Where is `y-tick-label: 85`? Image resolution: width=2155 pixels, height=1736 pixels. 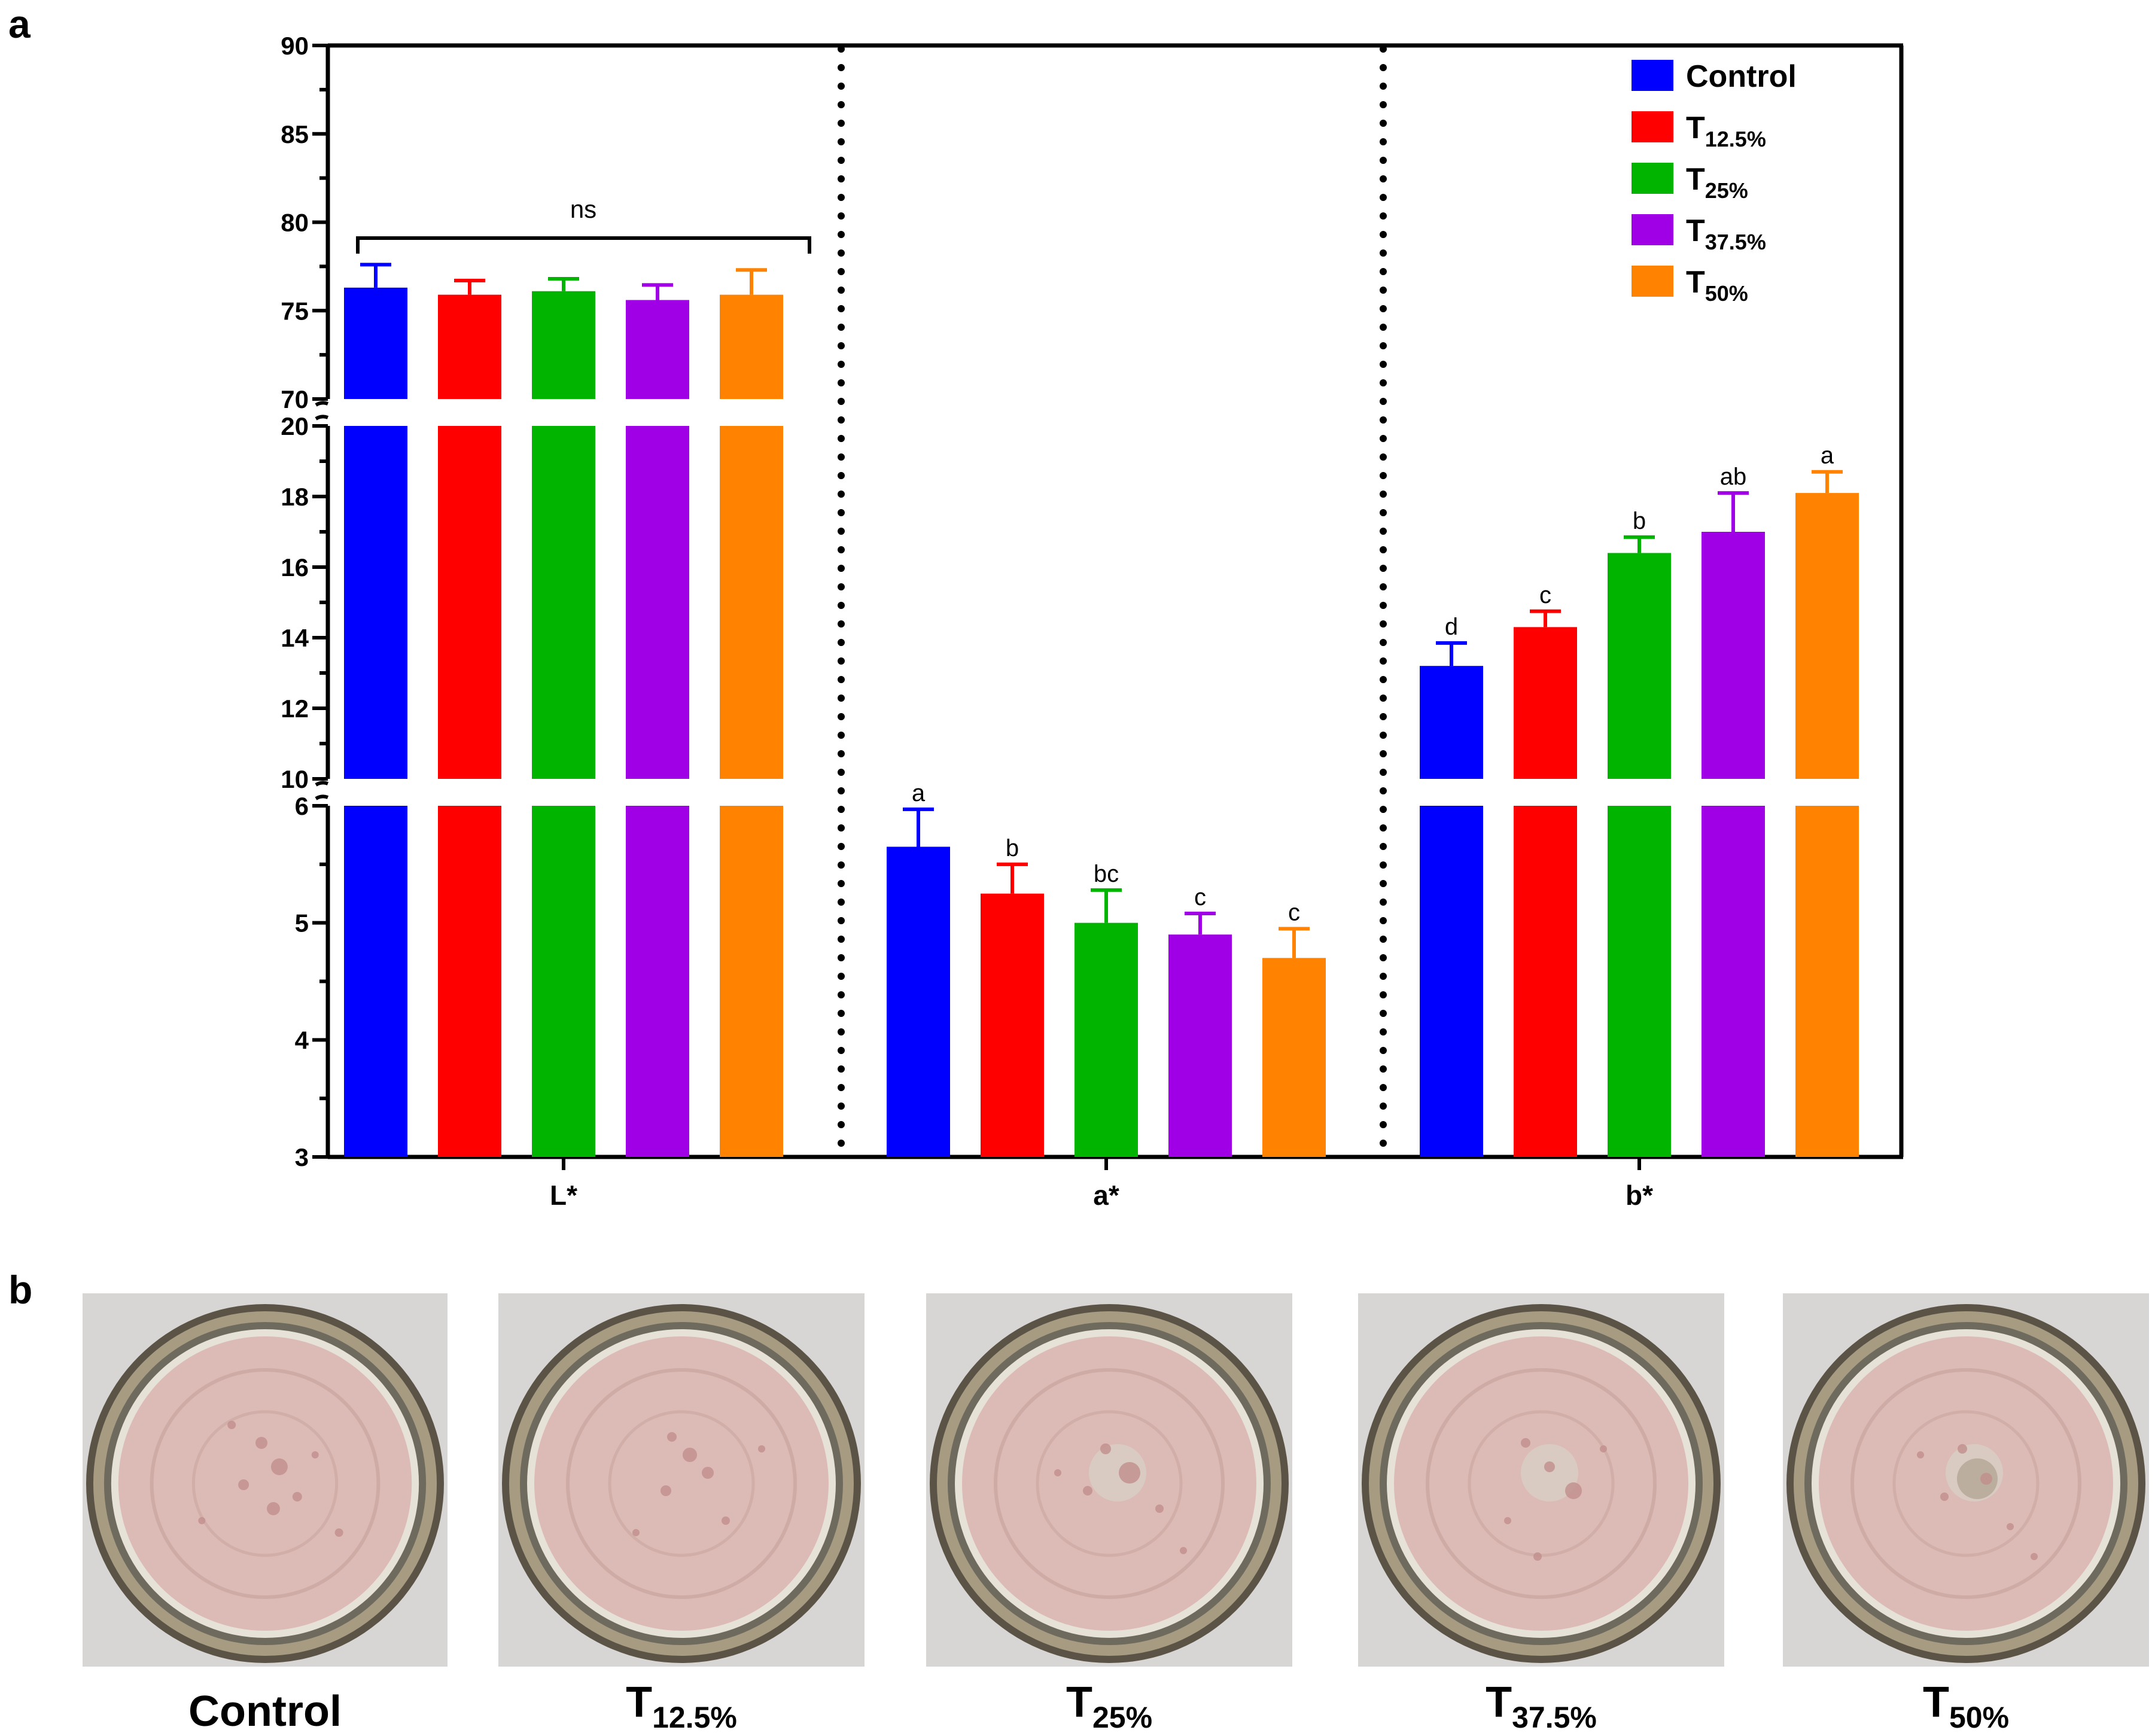
y-tick-label: 85 is located at coordinates (295, 134).